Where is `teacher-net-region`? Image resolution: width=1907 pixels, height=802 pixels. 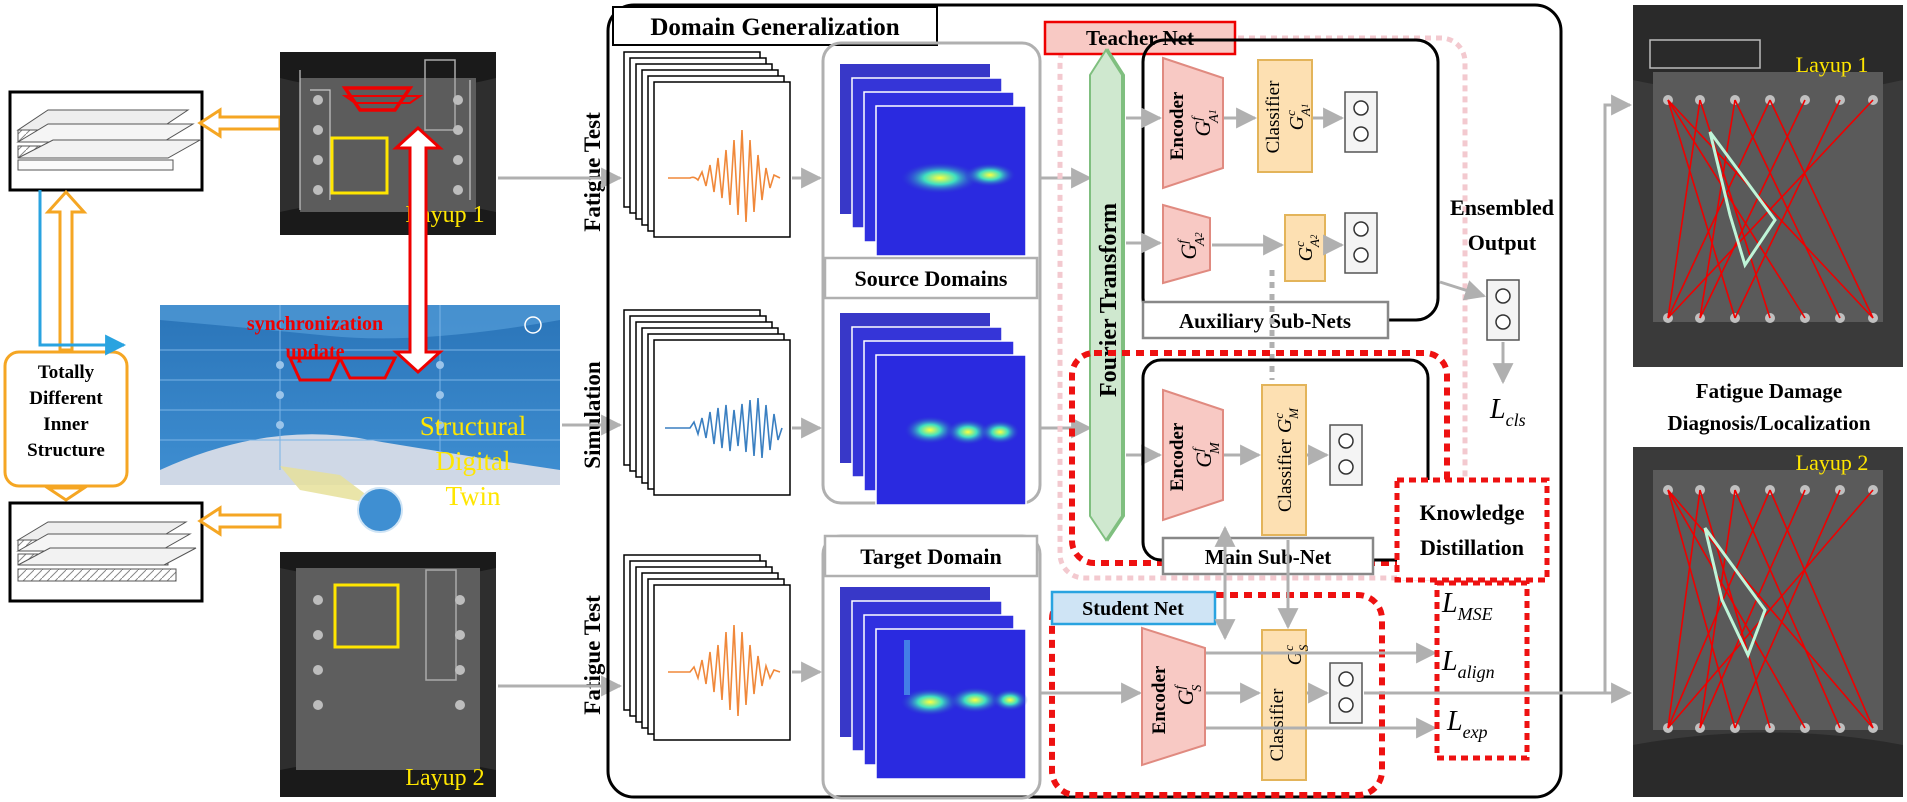 teacher-net-region is located at coordinates (1262, 308).